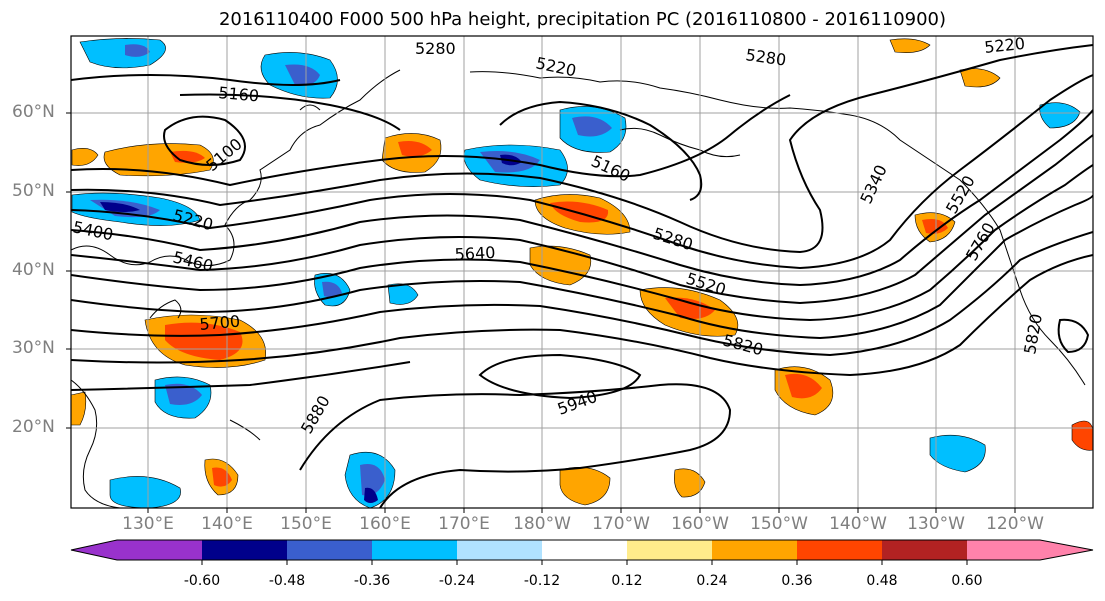 The image size is (1105, 601). Describe the element at coordinates (202, 581) in the screenshot. I see `colorbar-tick-label: -0.60` at that location.